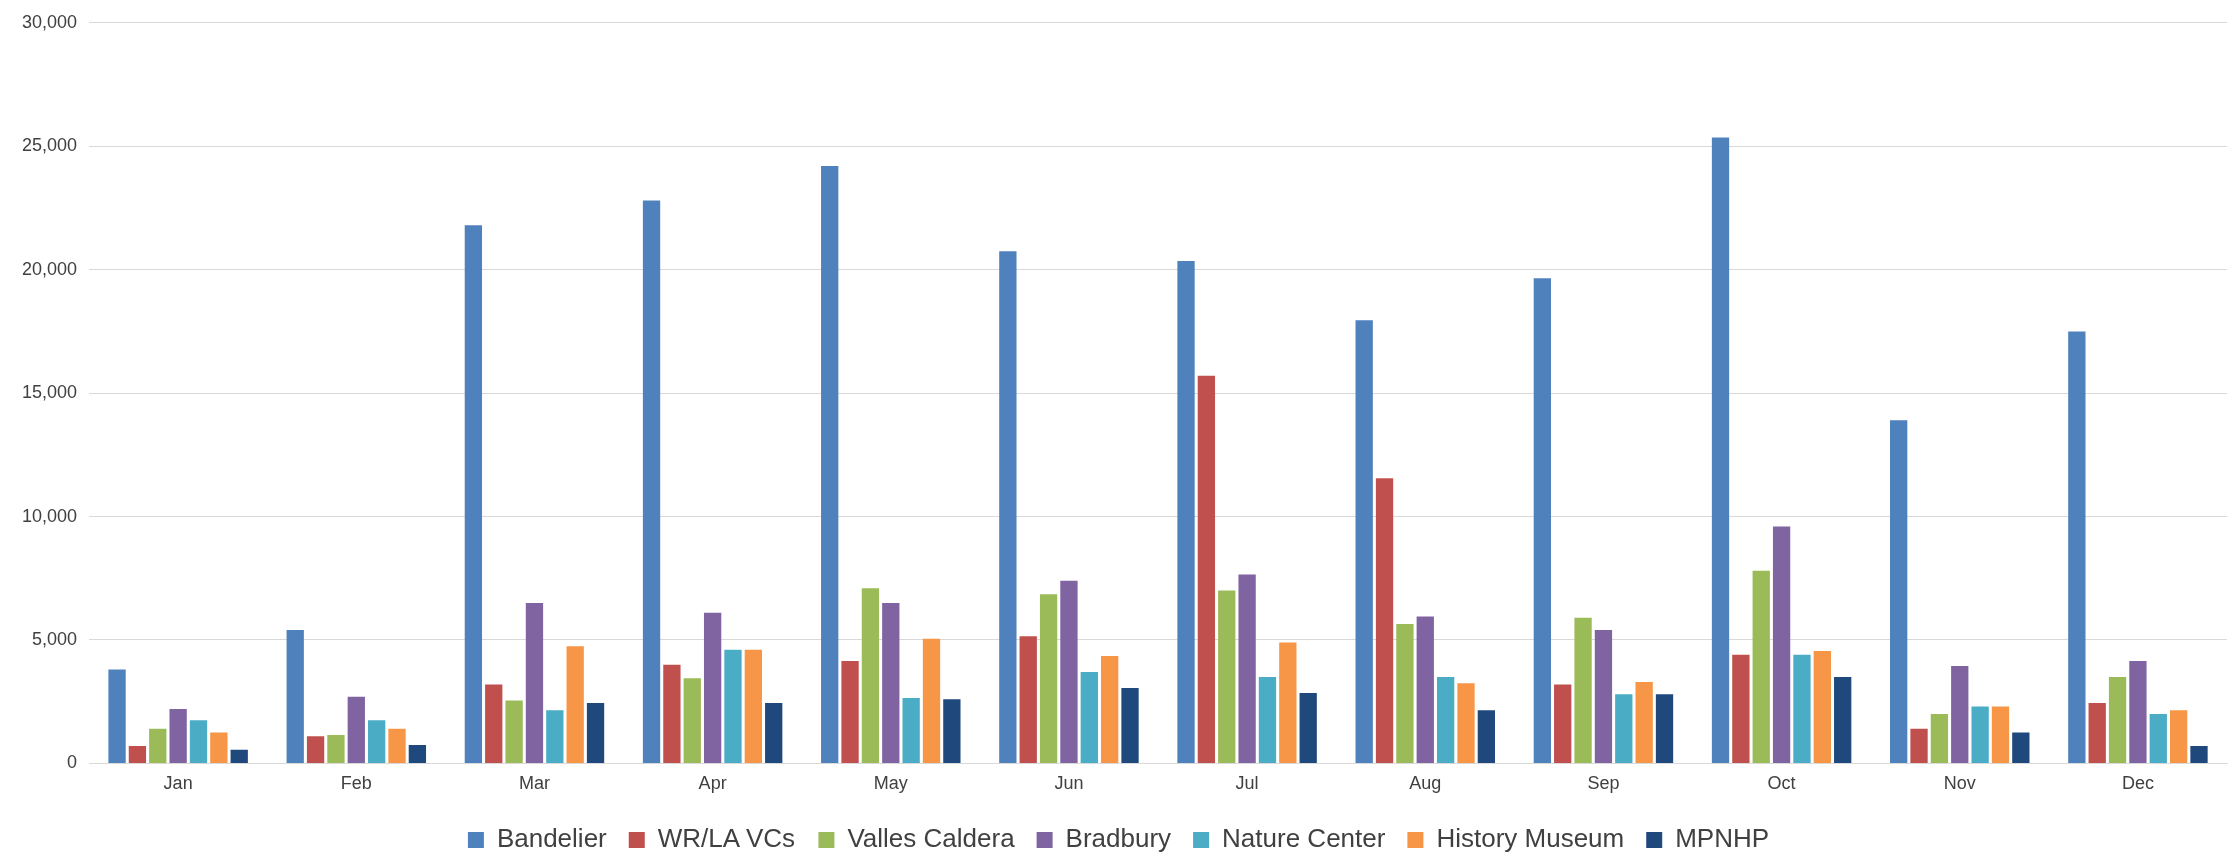 Image resolution: width=2237 pixels, height=868 pixels. I want to click on y-tick-label: 10,000, so click(49, 515).